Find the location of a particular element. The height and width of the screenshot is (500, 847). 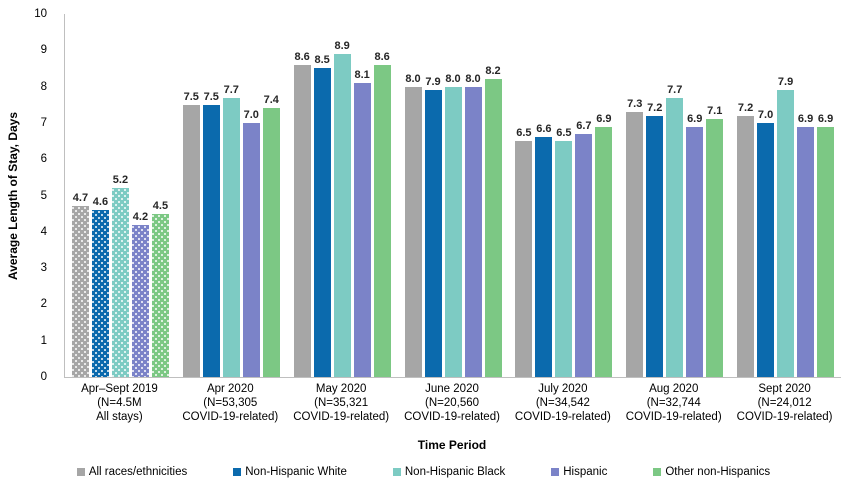

bar-with-label: 6.6 is located at coordinates (544, 195).